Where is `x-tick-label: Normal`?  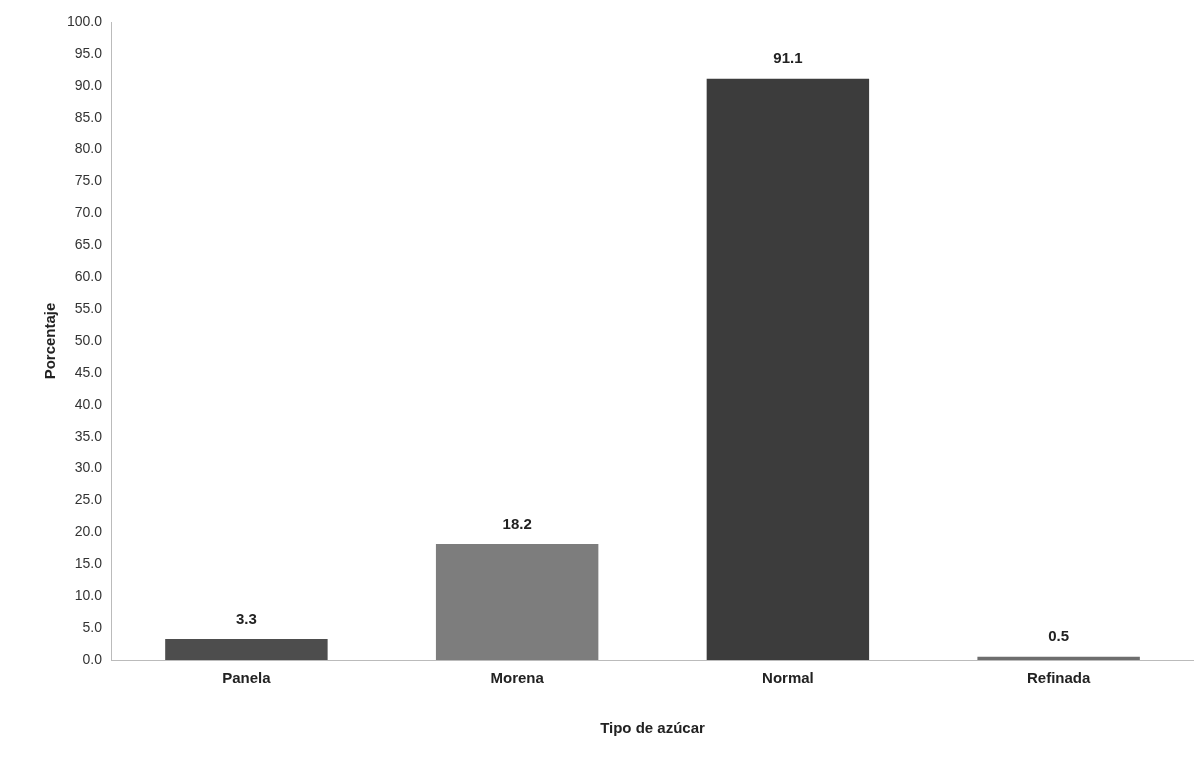 x-tick-label: Normal is located at coordinates (788, 678).